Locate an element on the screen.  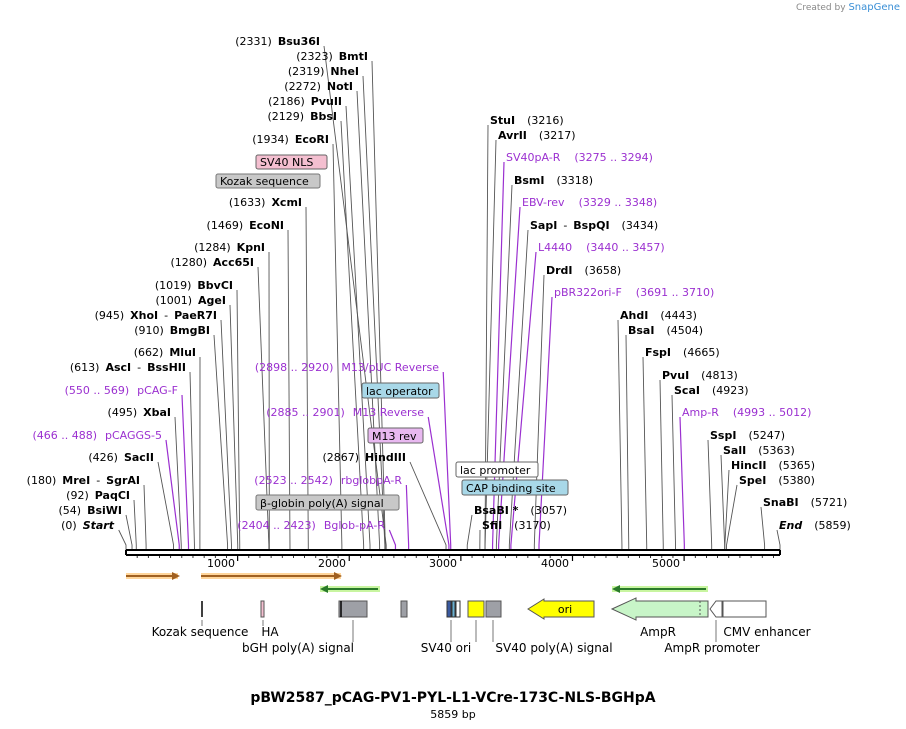
enzyme-site: SnaBI (5721) is located at coordinates (805, 502).